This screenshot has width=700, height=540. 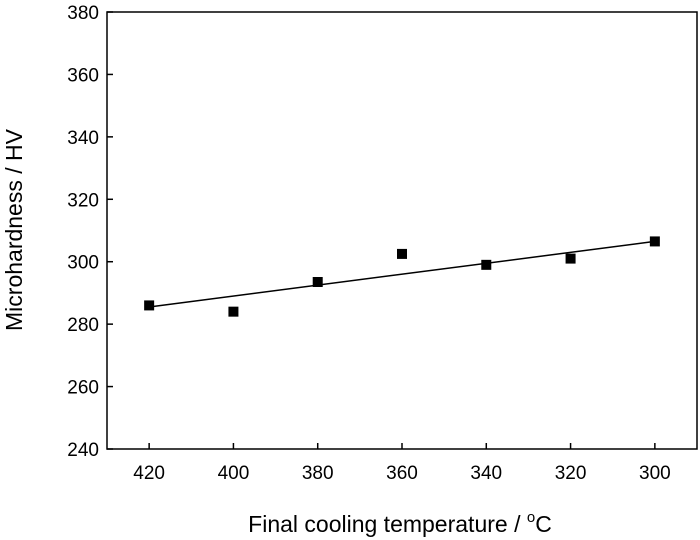 I want to click on x-axis-title-unit: C, so click(x=543, y=524).